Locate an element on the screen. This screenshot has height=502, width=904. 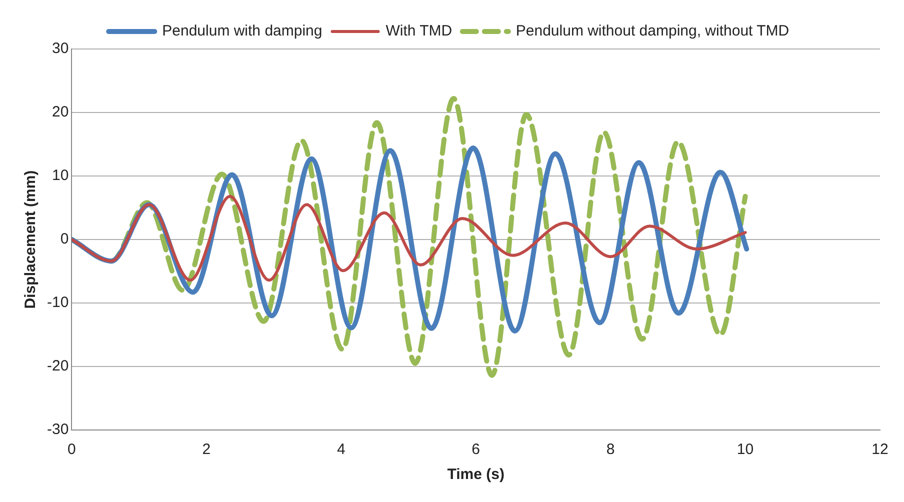
legend-label: Pendulum without damping, without TMD is located at coordinates (653, 31).